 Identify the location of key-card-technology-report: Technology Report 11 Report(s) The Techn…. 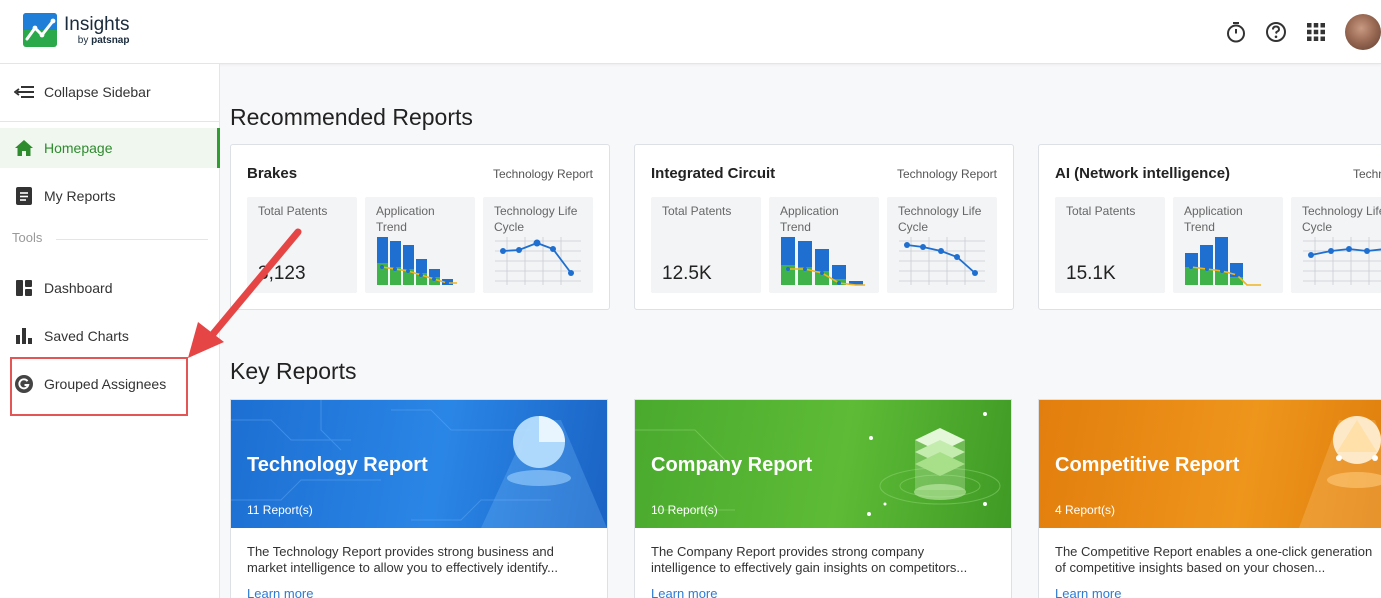
(419, 498).